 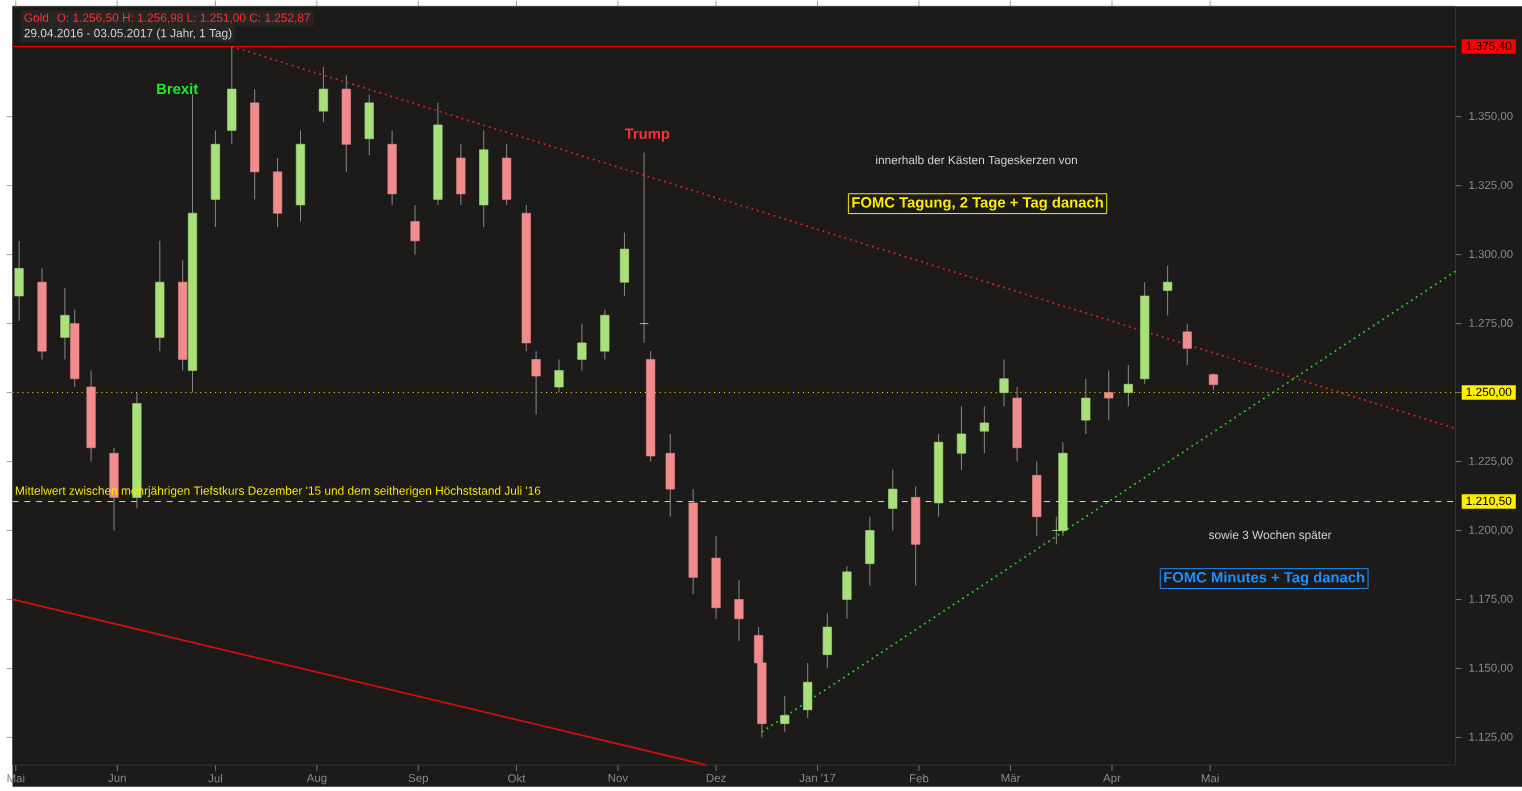 I want to click on x-tick-label: Dez, so click(x=716, y=778).